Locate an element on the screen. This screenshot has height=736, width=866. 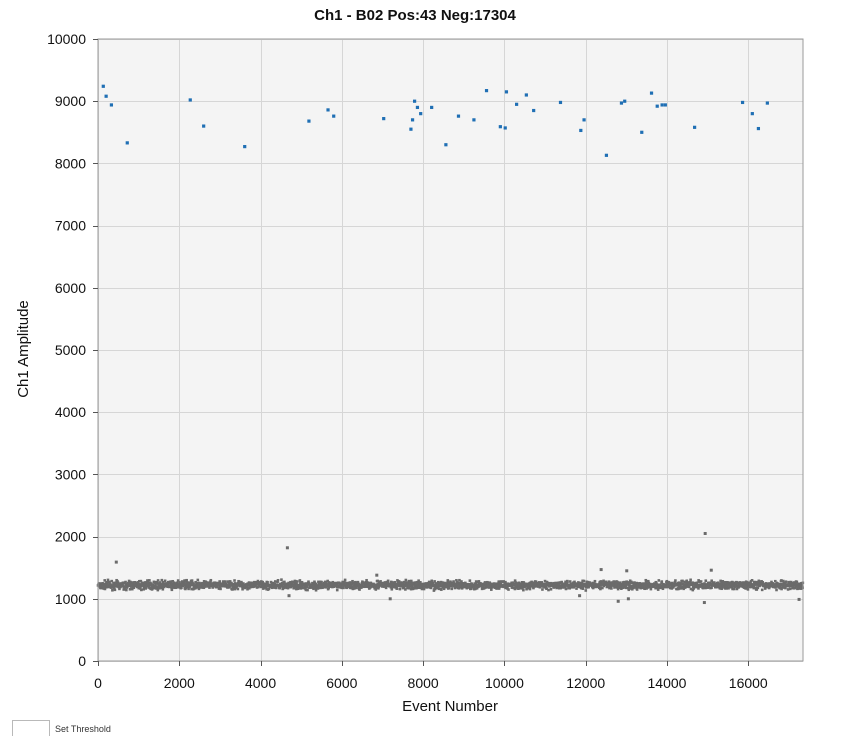
y-tick-label: 5000 is located at coordinates (70, 350).